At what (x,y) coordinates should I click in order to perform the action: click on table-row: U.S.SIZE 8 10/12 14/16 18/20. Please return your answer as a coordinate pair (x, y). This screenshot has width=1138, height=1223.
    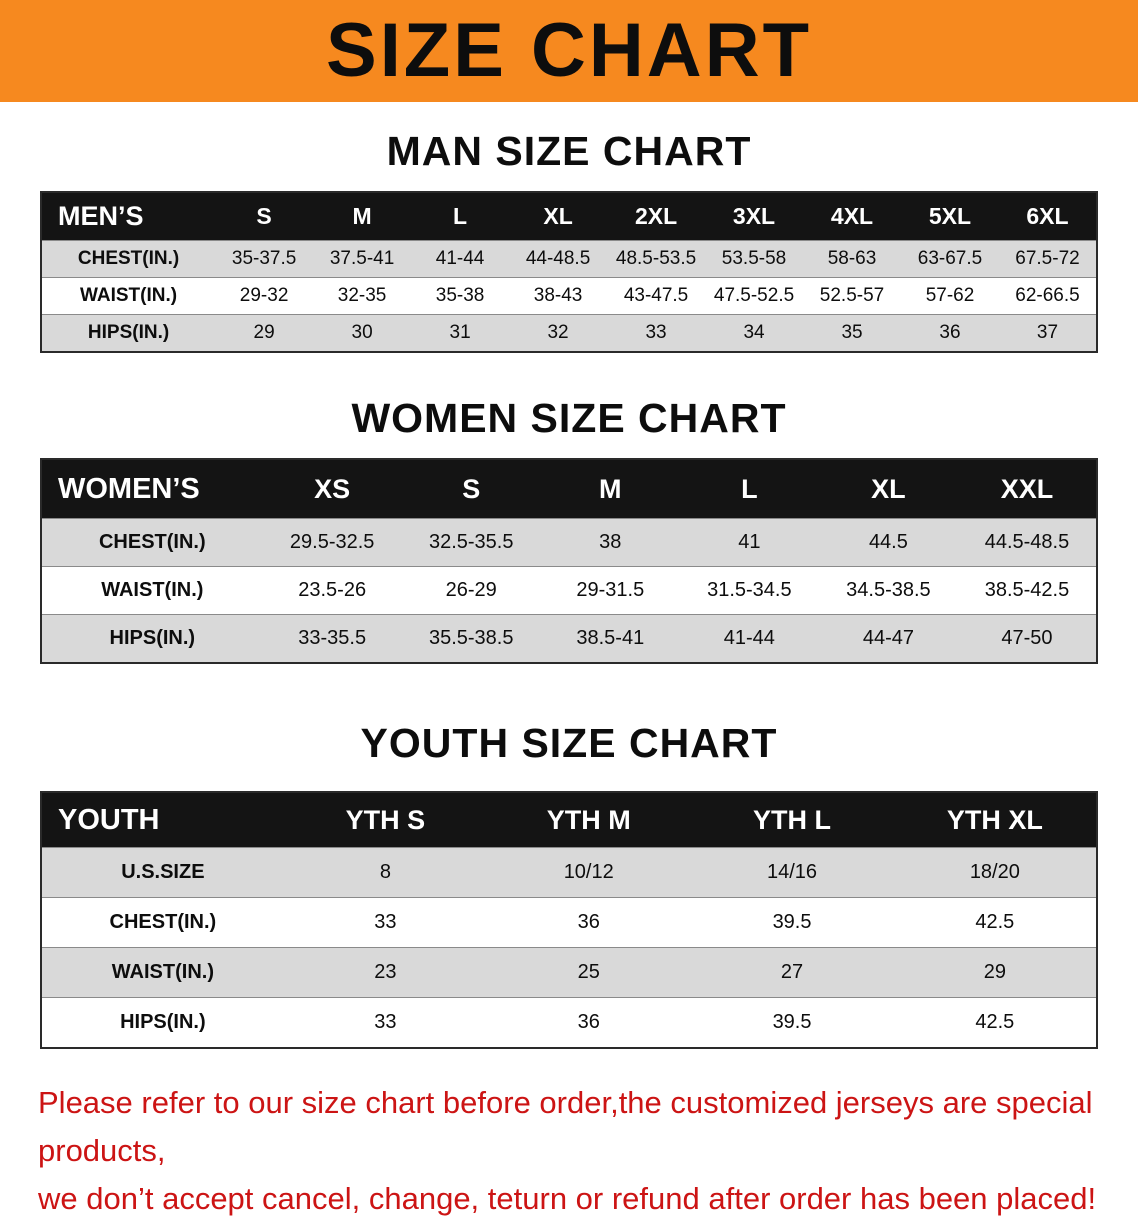
    Looking at the image, I should click on (569, 872).